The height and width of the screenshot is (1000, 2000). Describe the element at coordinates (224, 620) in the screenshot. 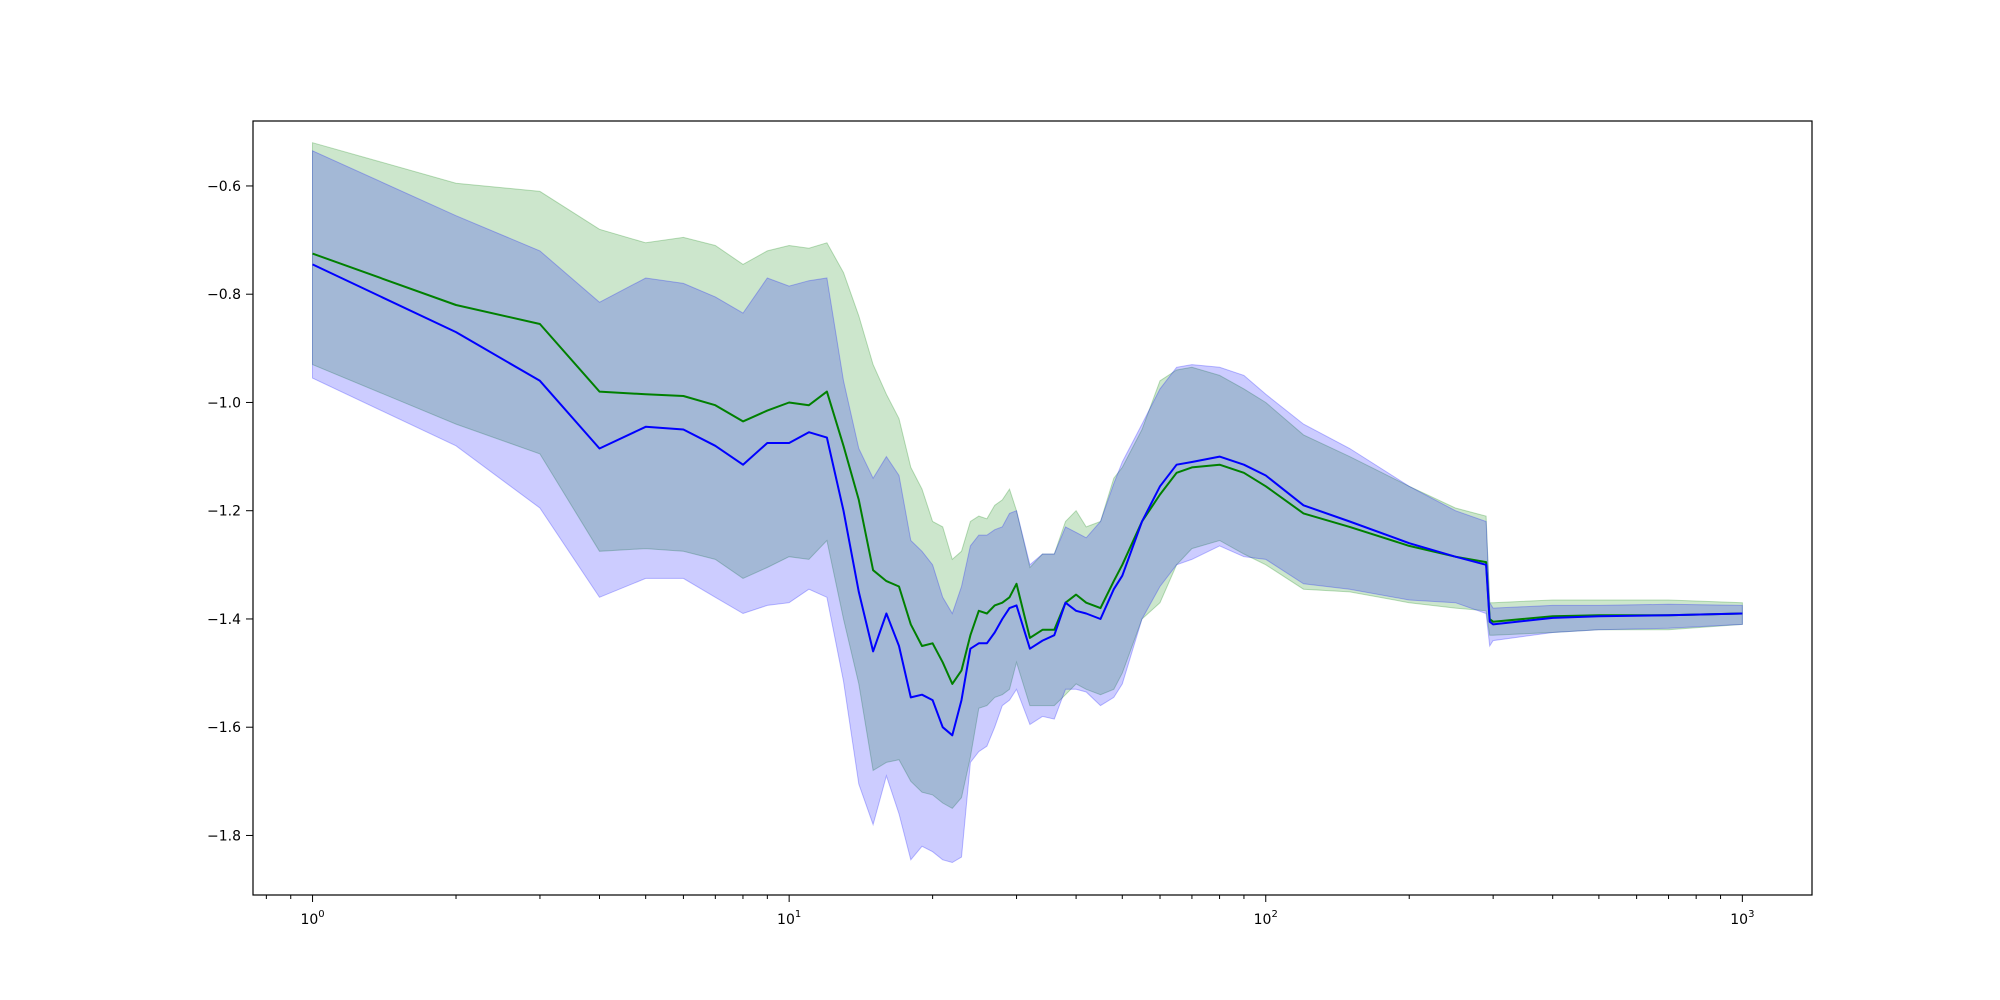

I see `y-tick-label: −1.4` at that location.